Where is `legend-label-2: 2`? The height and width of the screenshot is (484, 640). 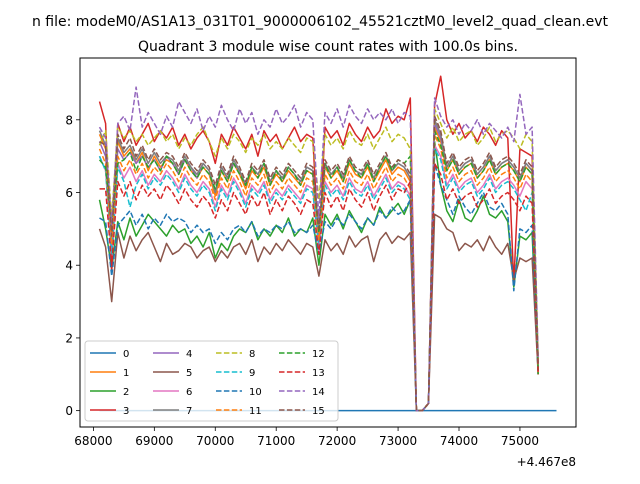 legend-label-2: 2 is located at coordinates (126, 392).